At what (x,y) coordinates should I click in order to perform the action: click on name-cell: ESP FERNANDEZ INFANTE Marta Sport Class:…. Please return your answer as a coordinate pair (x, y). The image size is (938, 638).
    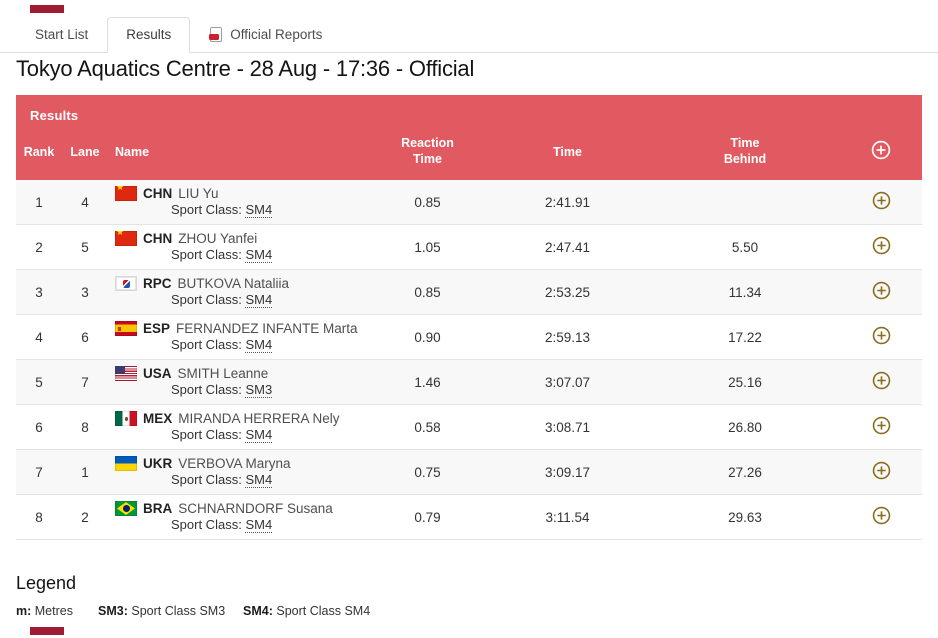
    Looking at the image, I should click on (239, 337).